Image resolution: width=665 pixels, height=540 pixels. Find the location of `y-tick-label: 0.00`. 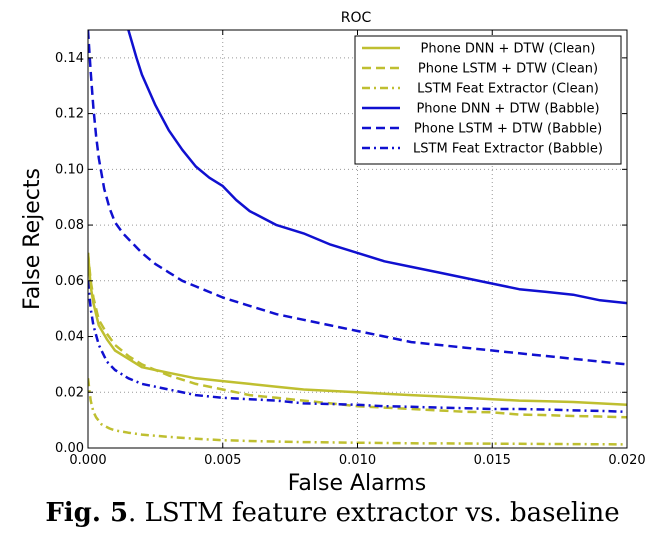

y-tick-label: 0.00 is located at coordinates (69, 448).